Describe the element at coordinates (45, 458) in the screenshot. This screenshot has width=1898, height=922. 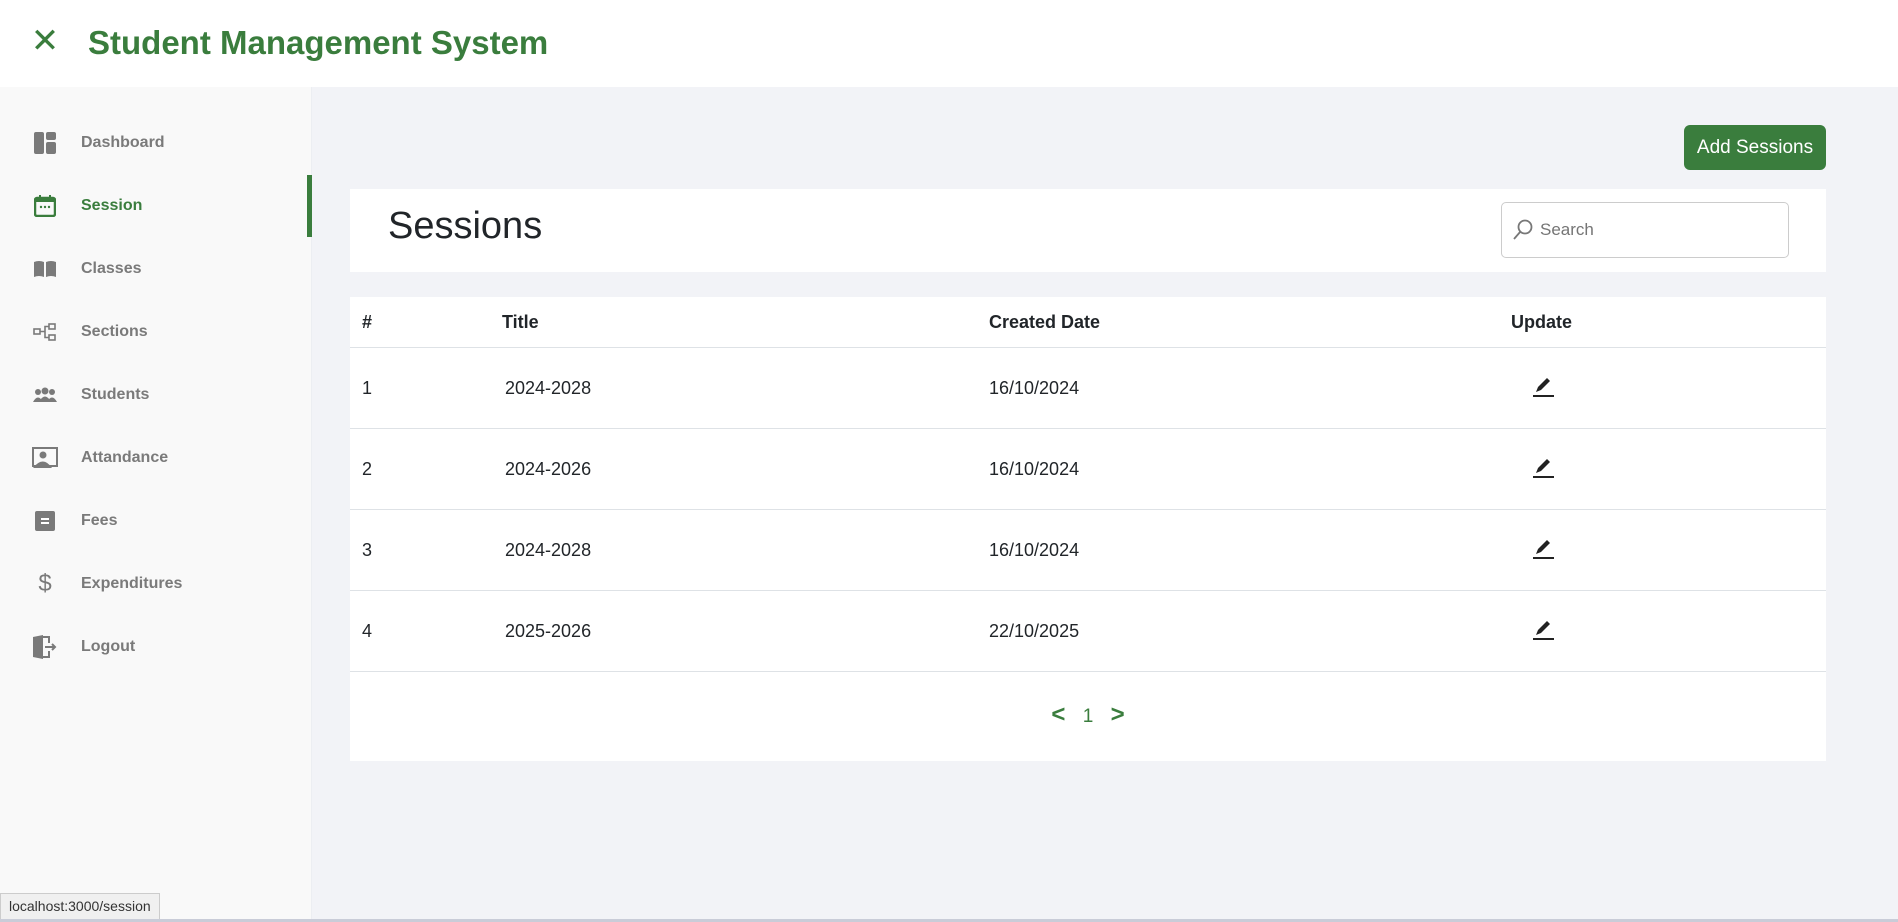
I see `person-board-icon` at that location.